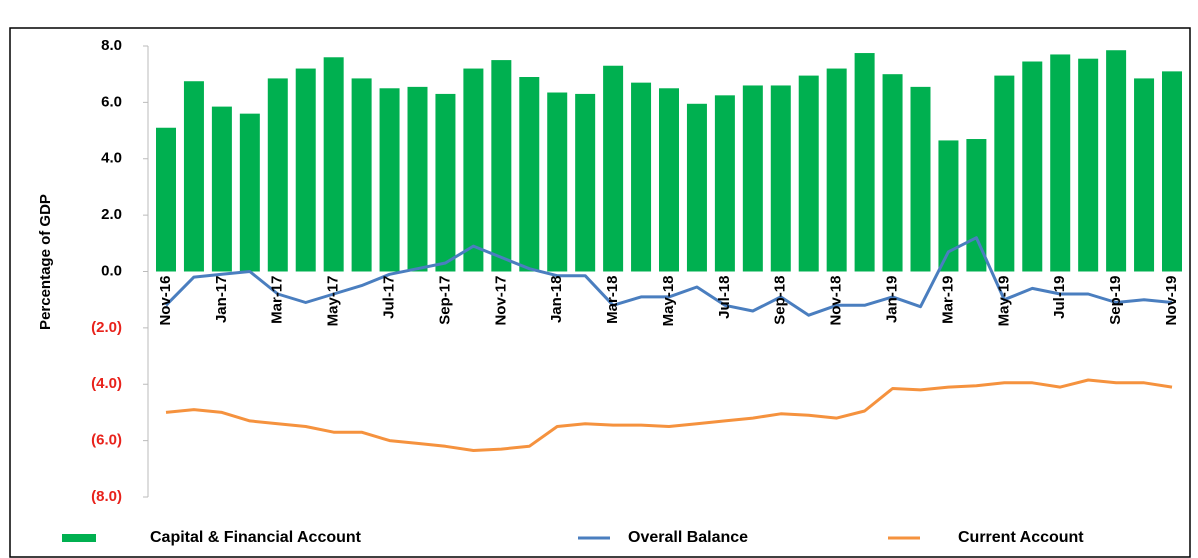  I want to click on legend-label: Capital & Financial Account, so click(256, 537).